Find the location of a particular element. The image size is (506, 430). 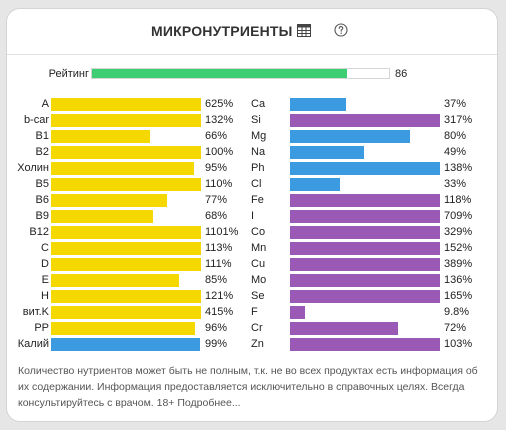

card-header: МИКРОНУТРИЕНТЫ is located at coordinates (252, 31).